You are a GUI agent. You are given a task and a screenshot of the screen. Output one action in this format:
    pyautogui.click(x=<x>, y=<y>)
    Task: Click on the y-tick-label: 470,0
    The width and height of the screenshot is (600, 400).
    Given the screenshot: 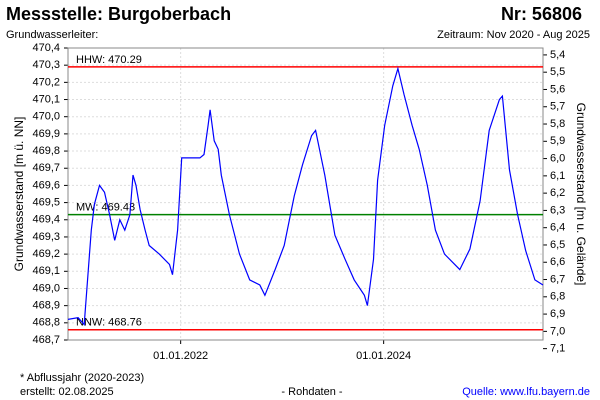 What is the action you would take?
    pyautogui.click(x=46, y=117)
    